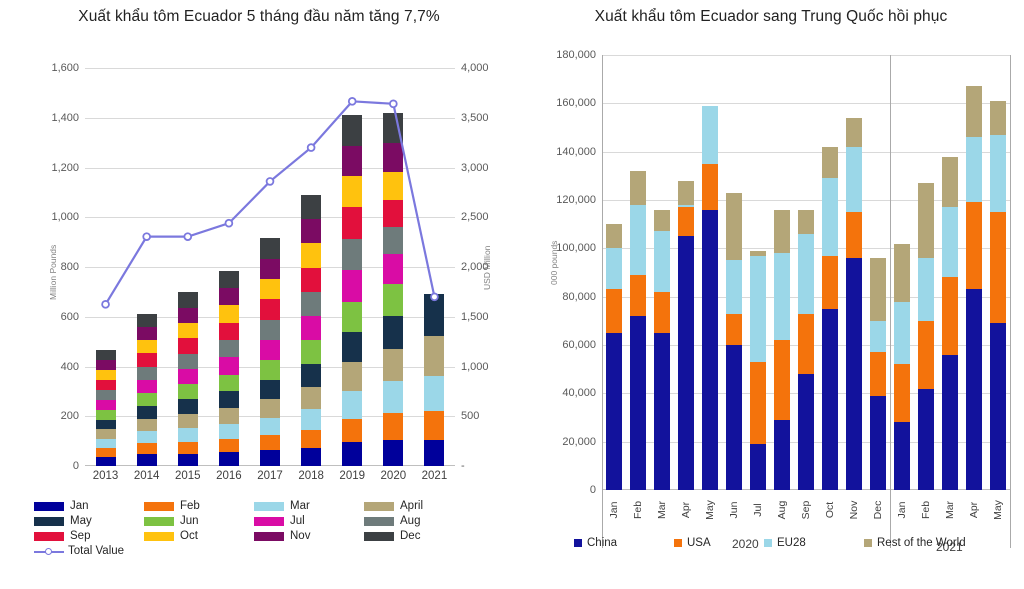 The image size is (1024, 589). Describe the element at coordinates (692, 543) in the screenshot. I see `legend-item-usa: USA` at that location.